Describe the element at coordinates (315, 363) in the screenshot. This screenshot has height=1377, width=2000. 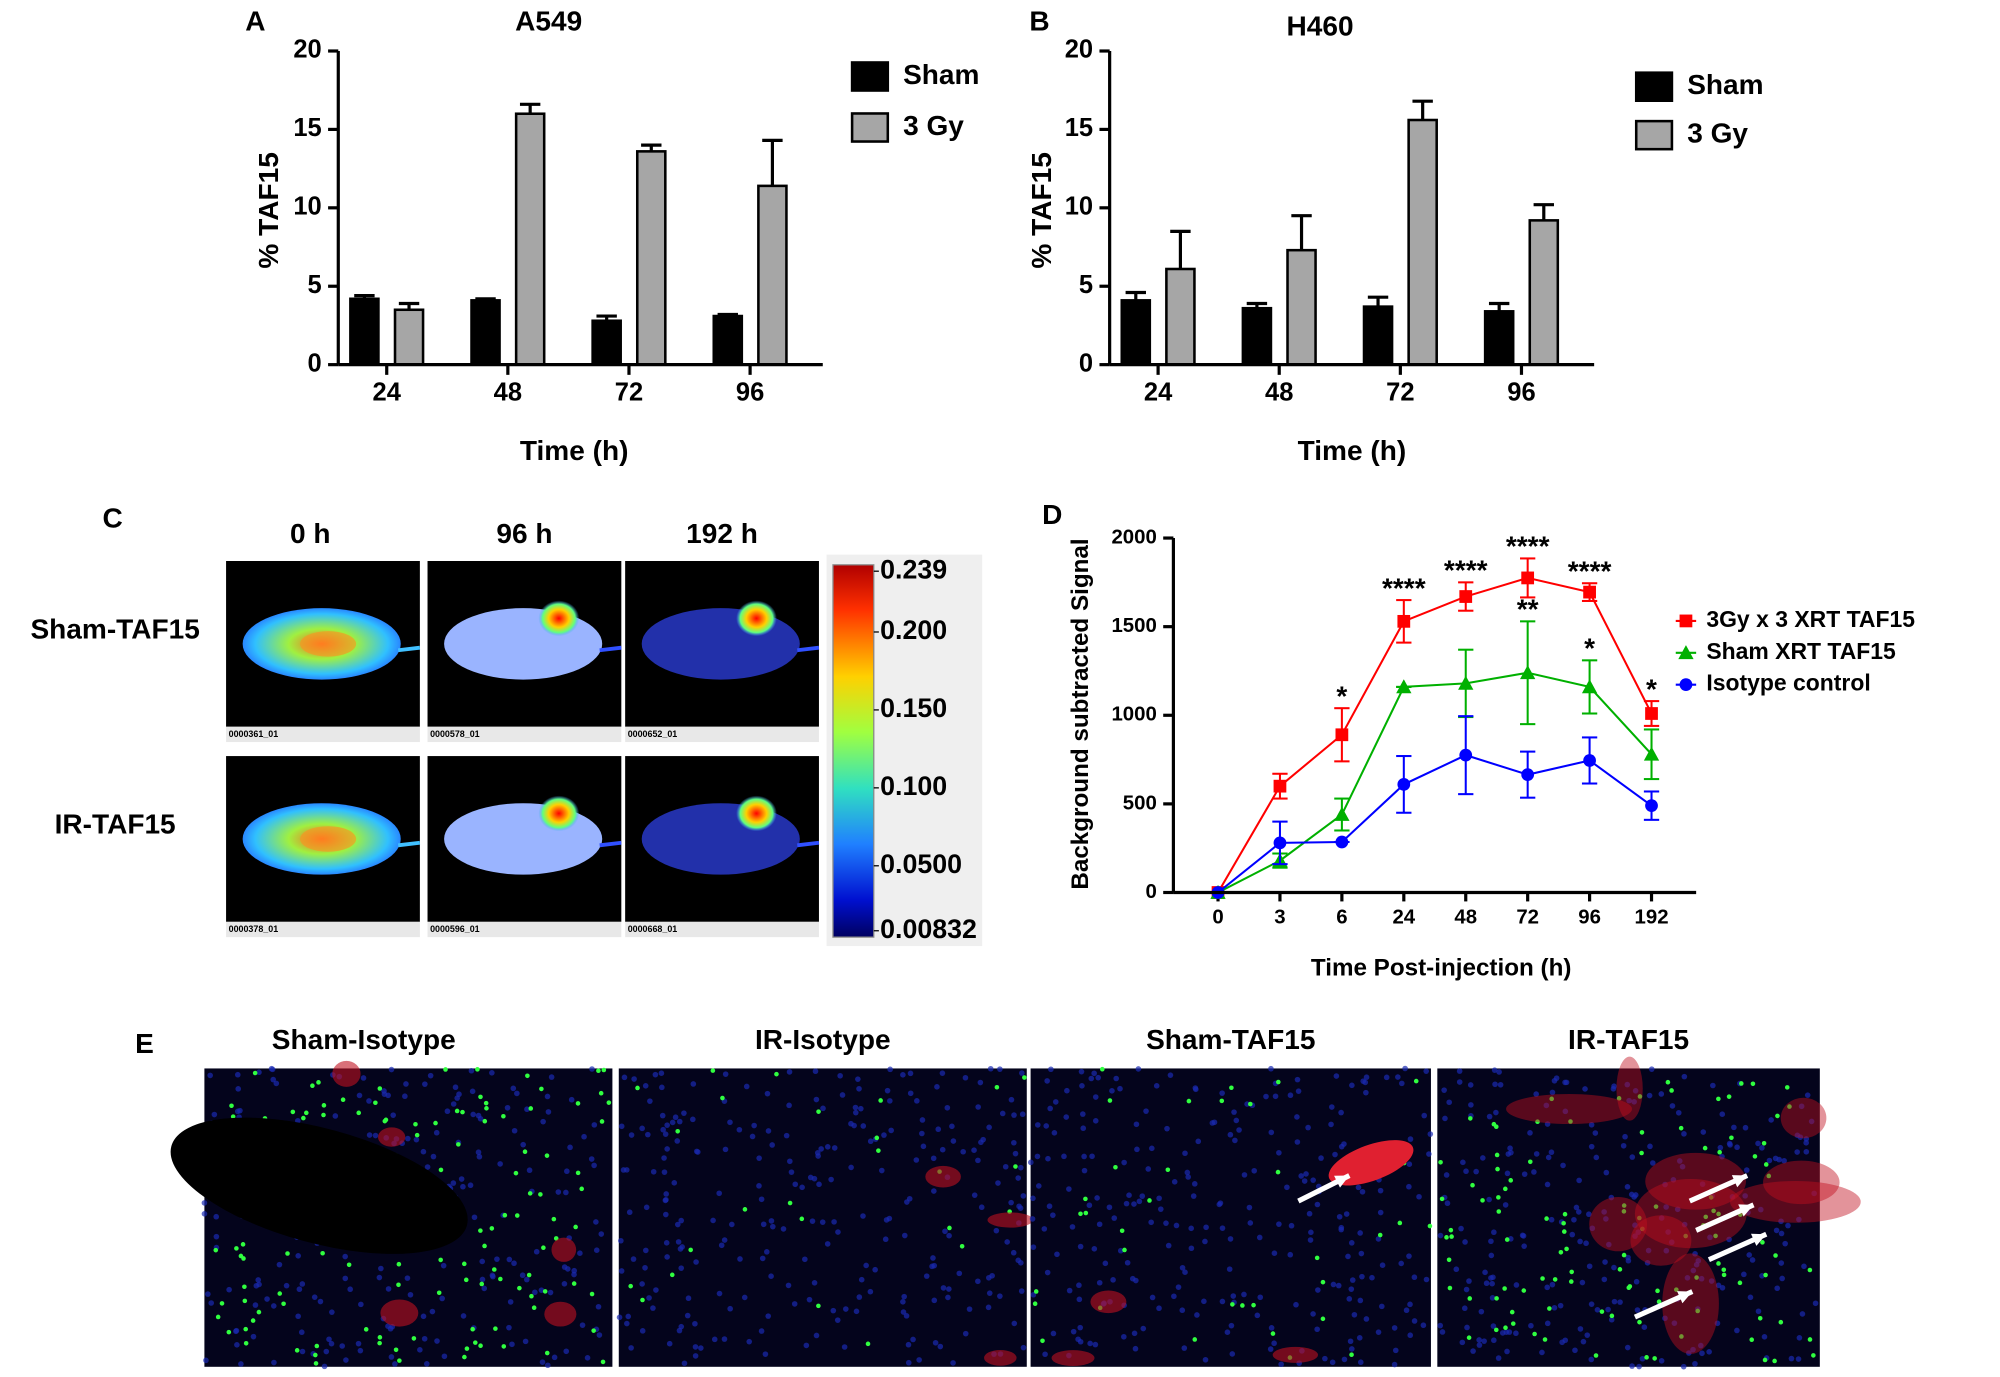
I see `y-tick-label: 0` at that location.